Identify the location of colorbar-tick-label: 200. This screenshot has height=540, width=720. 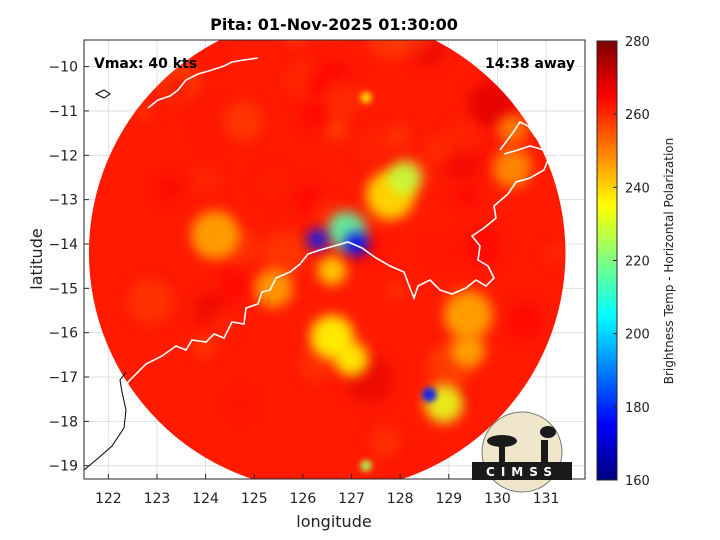
(637, 335).